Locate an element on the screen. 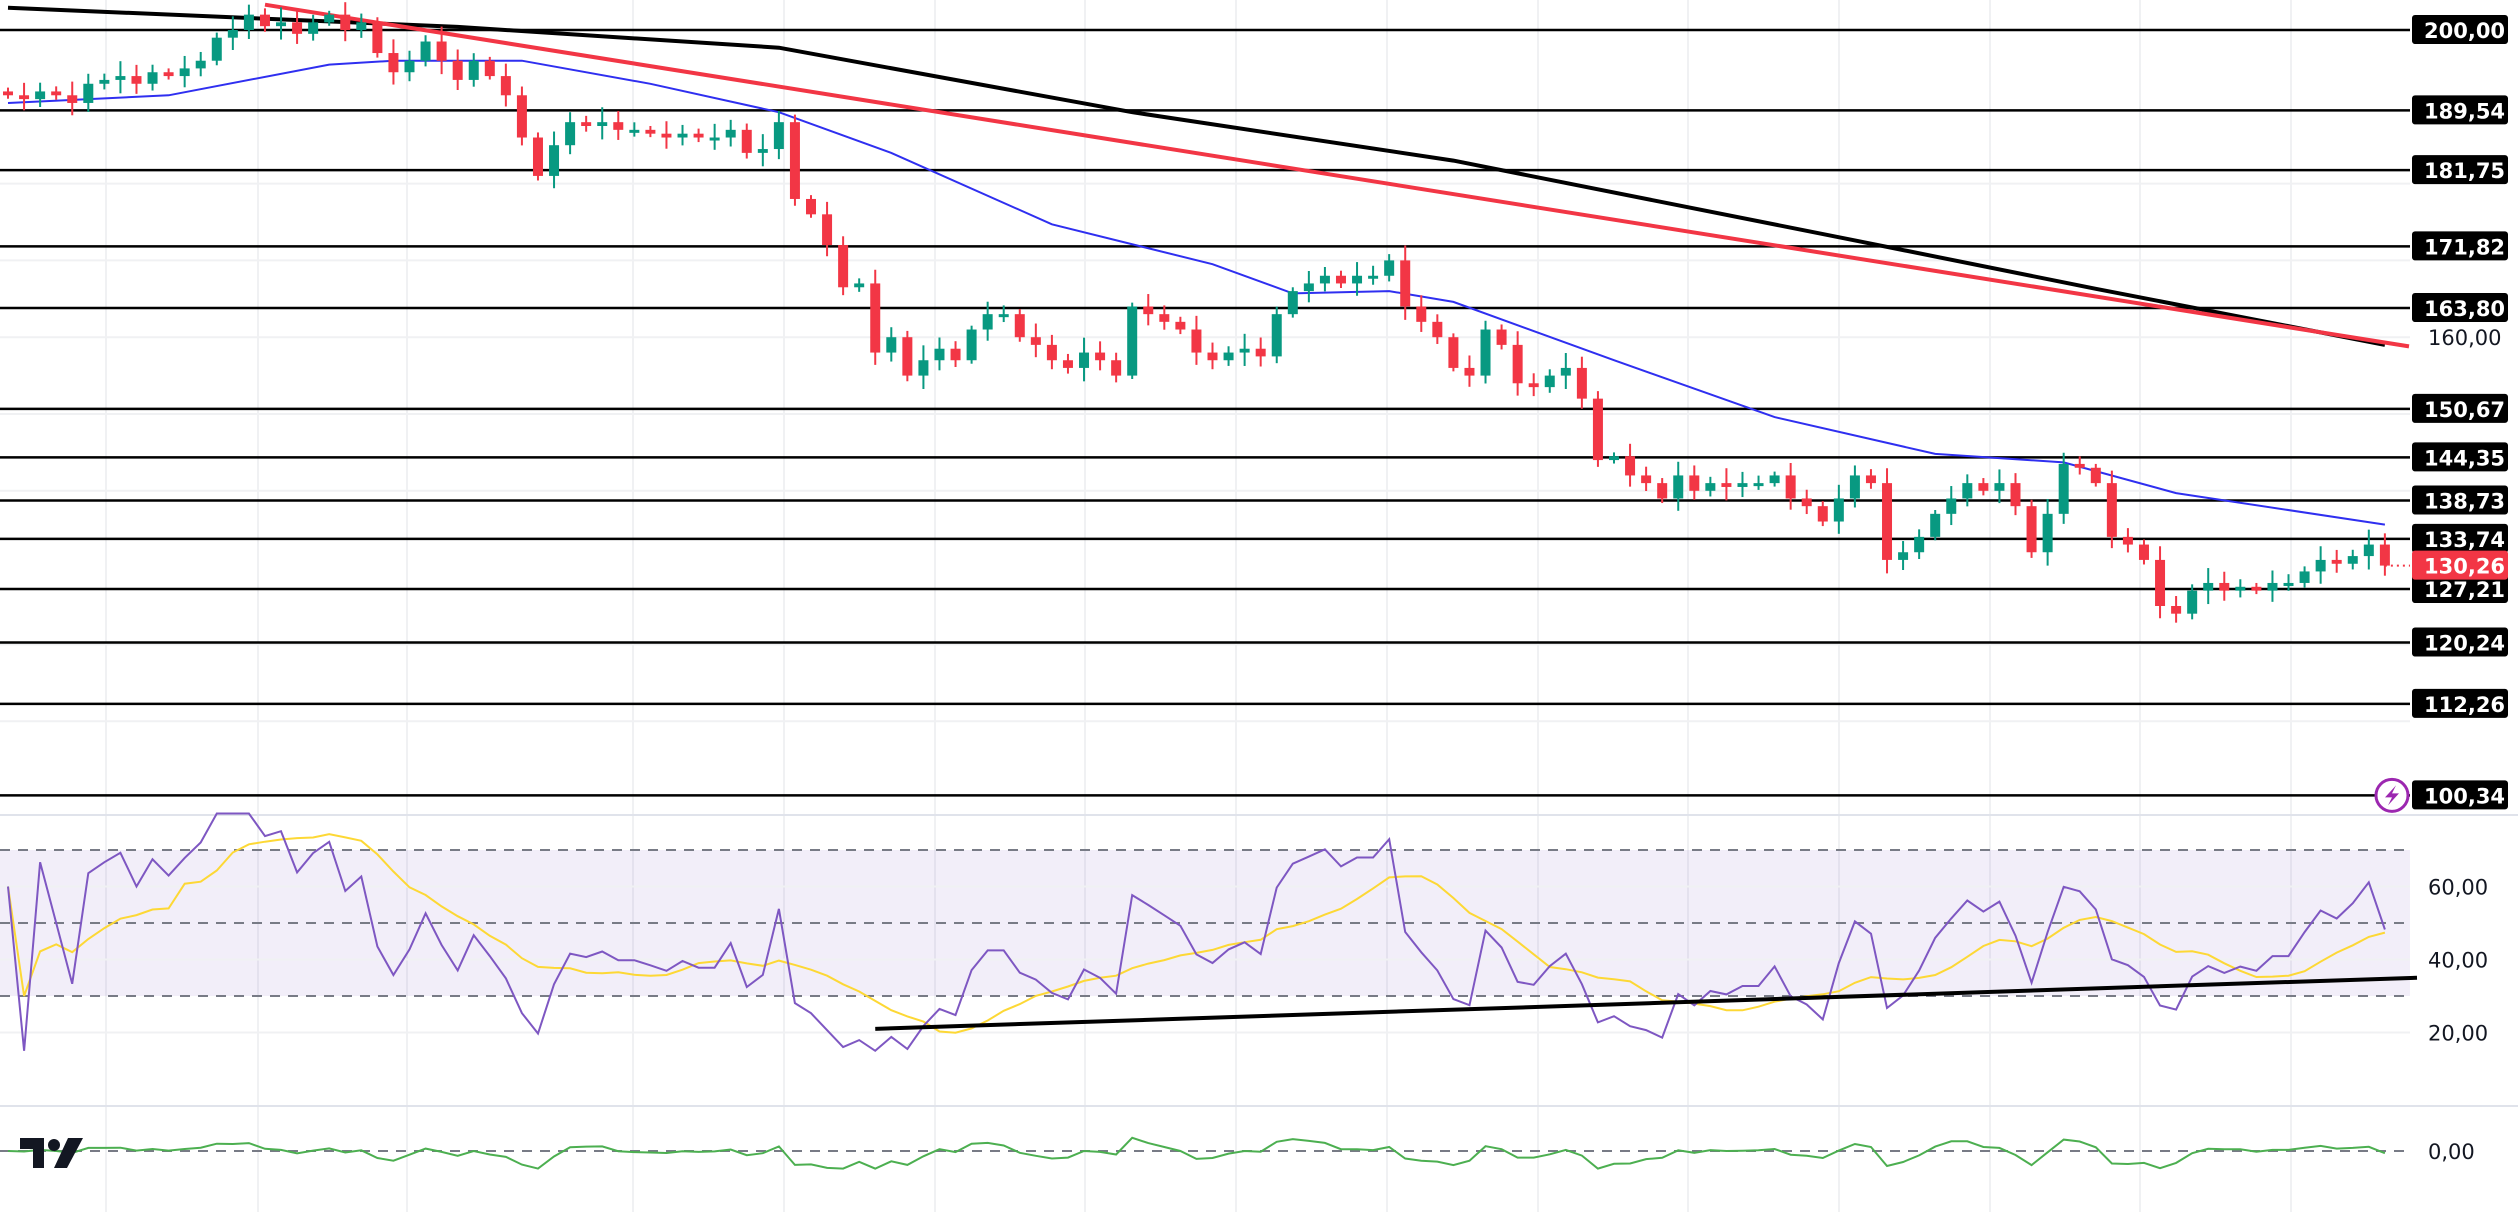 Image resolution: width=2518 pixels, height=1212 pixels. level-label: 112,26 is located at coordinates (2464, 705).